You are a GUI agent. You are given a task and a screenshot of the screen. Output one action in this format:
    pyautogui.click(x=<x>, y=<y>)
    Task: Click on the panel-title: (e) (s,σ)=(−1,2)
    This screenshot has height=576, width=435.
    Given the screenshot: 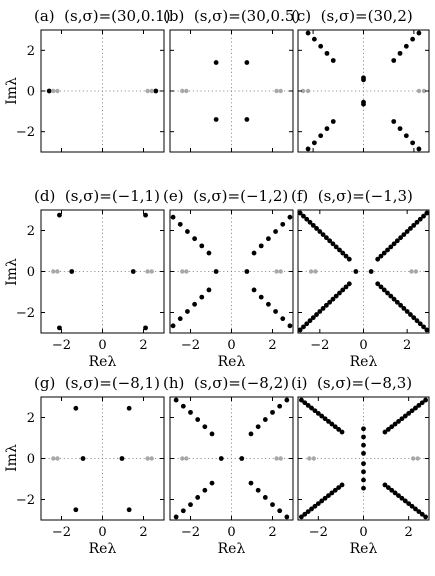 What is the action you would take?
    pyautogui.click(x=225, y=196)
    